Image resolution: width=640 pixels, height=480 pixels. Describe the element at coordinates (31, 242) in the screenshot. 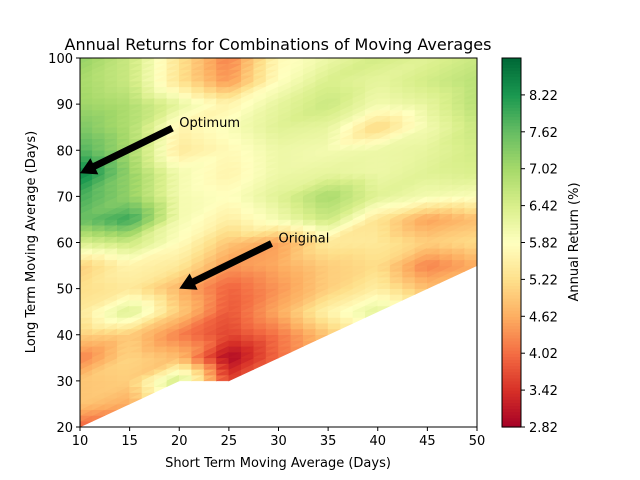

I see `y-axis-label: Long Term Moving Average (Days)` at that location.